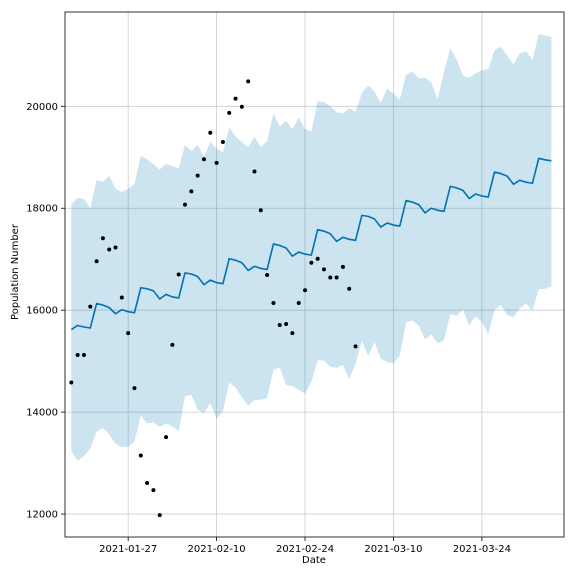 The width and height of the screenshot is (576, 576). I want to click on y-tick-label: 12000, so click(42, 515).